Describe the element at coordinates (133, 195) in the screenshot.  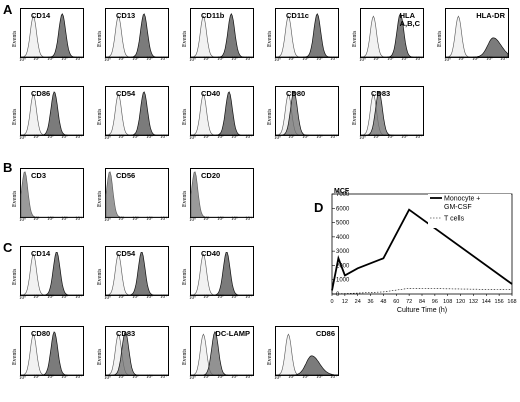
I see `histogram-plot: CD56 Events 10⁰ 10¹ 10² 10³ 10⁴` at that location.